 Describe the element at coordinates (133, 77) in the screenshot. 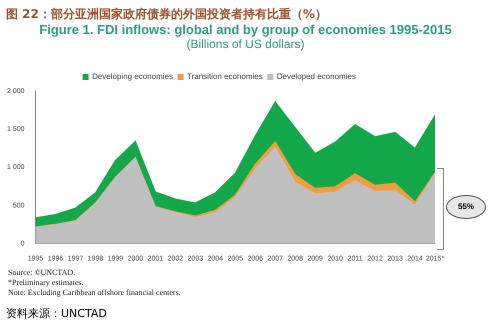

I see `legend-label: Developing economies` at that location.